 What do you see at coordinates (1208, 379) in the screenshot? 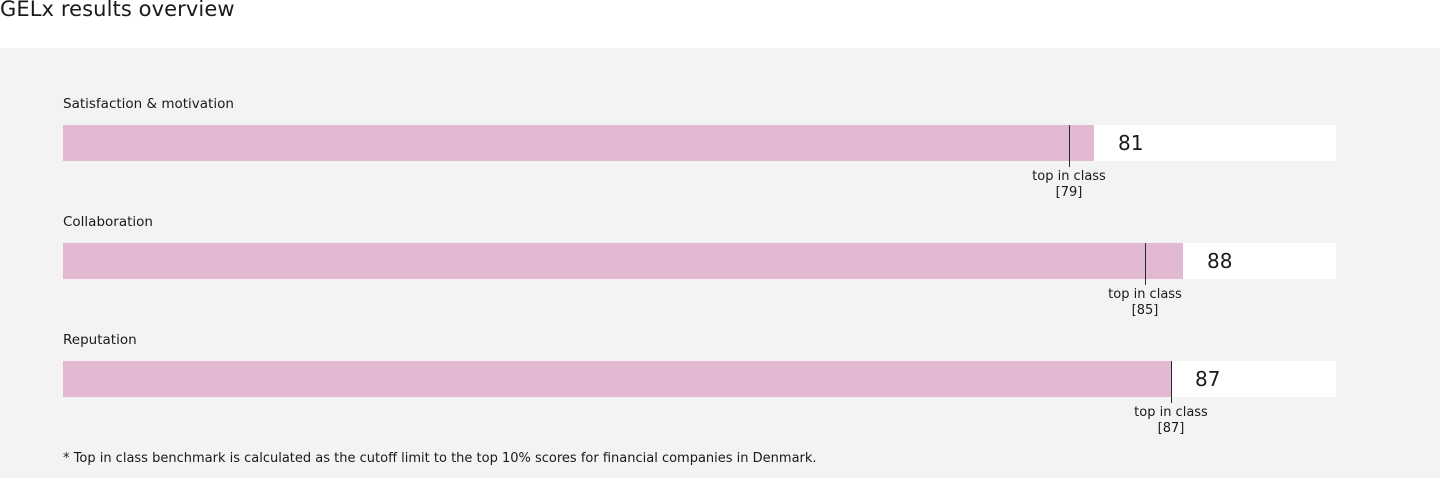
I see `score-value: 87` at bounding box center [1208, 379].